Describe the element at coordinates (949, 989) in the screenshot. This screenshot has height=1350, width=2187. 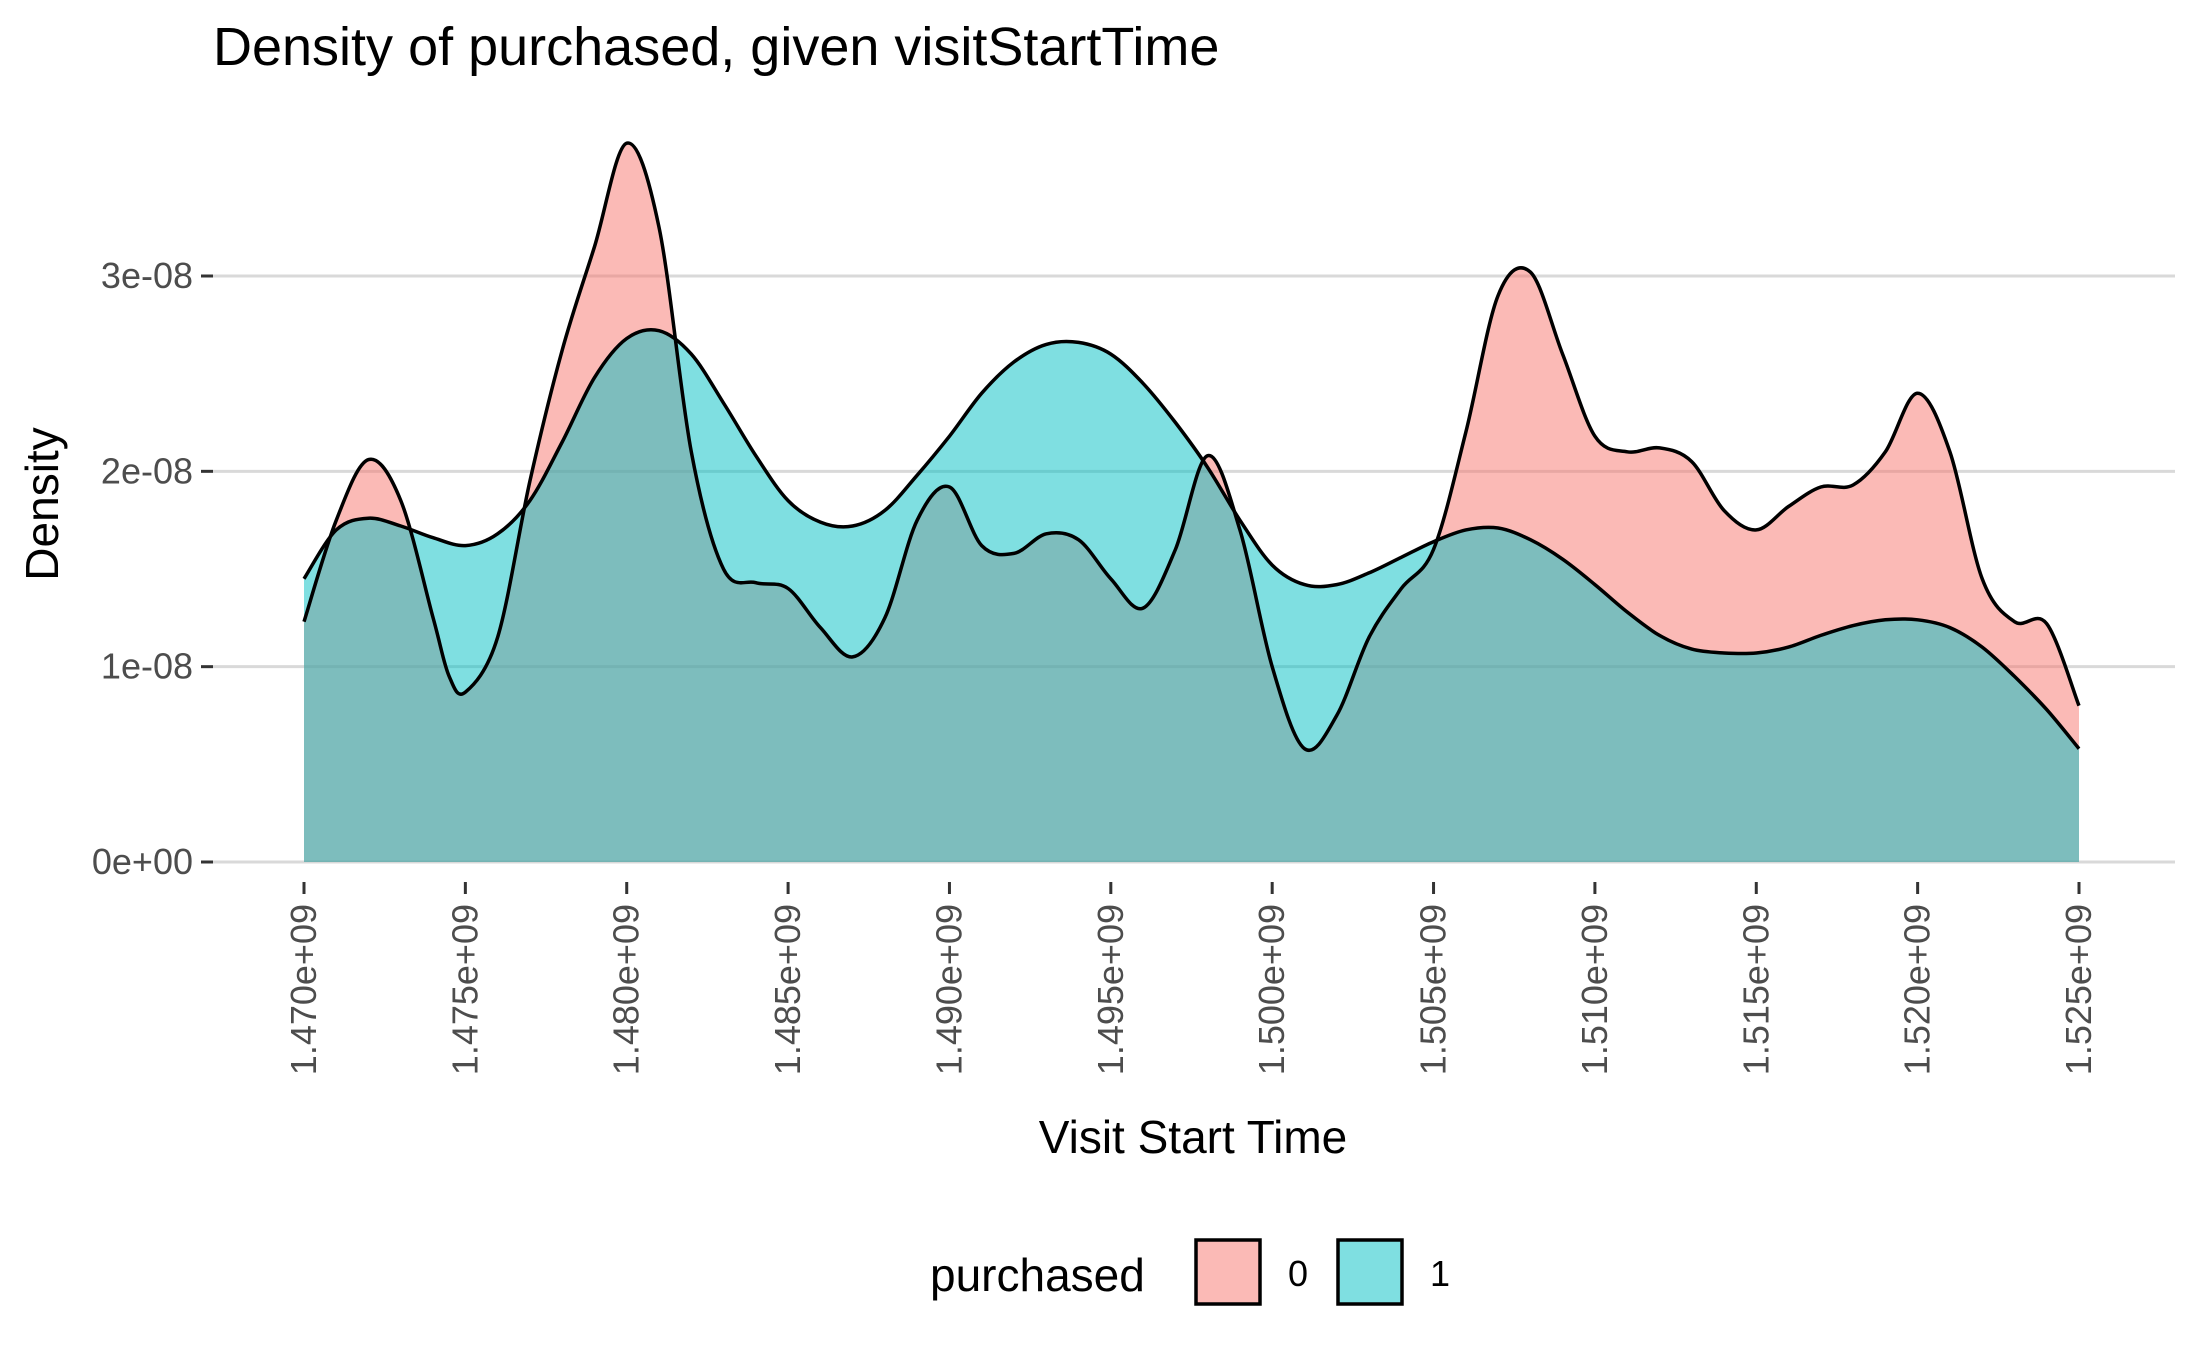
I see `x-tick-label: 1.490e+09` at that location.